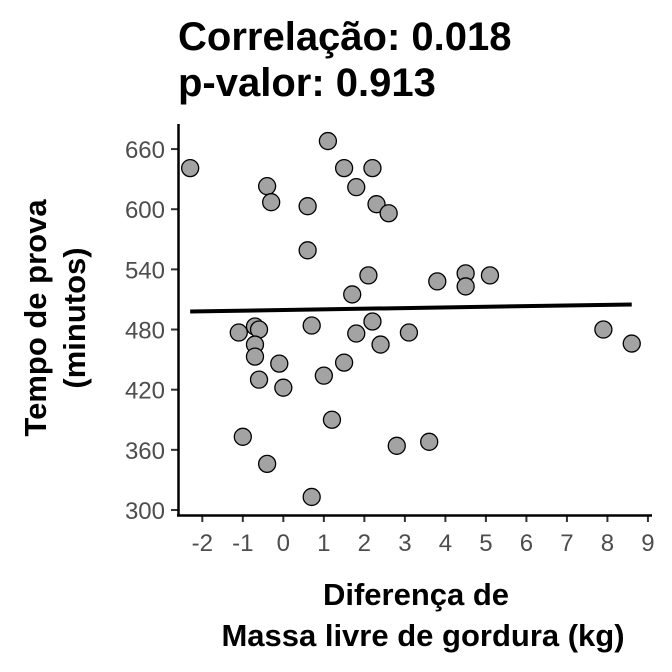 This screenshot has width=672, height=672. I want to click on y-axis-title-line2: (minutos), so click(74, 317).